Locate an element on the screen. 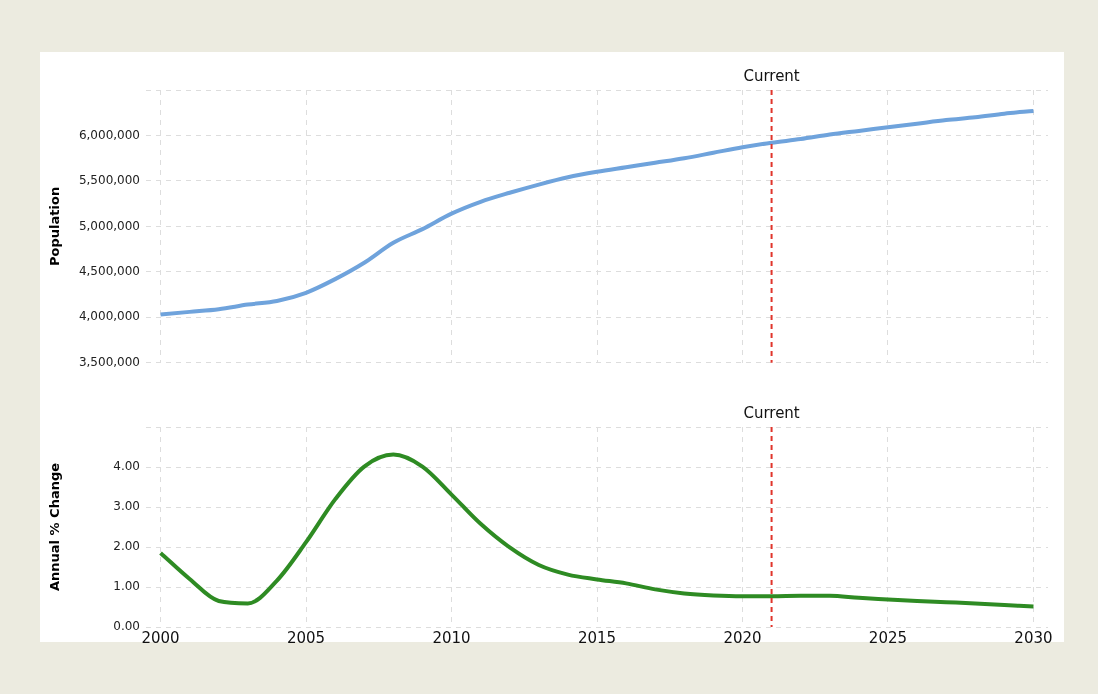 This screenshot has width=1098, height=694. x-tick-label: 2005 is located at coordinates (306, 637).